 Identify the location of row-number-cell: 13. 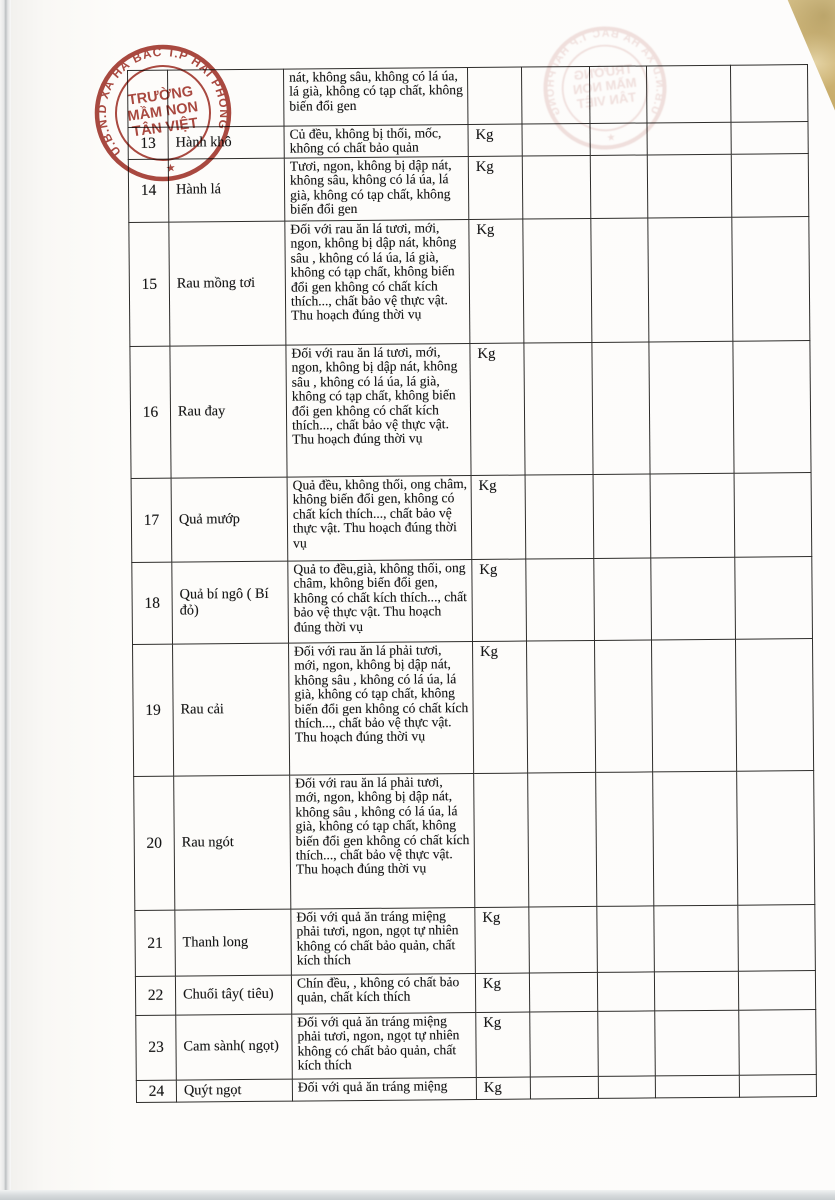
(148, 143).